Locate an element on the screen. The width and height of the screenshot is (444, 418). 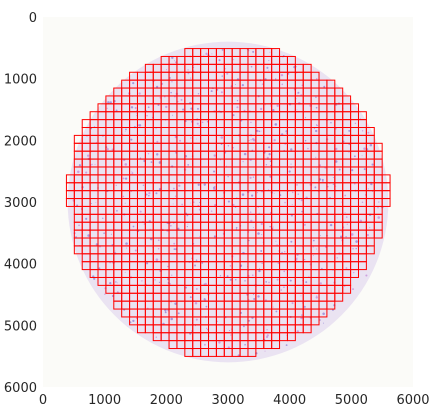
x-tick-label: 2000 is located at coordinates (166, 400).